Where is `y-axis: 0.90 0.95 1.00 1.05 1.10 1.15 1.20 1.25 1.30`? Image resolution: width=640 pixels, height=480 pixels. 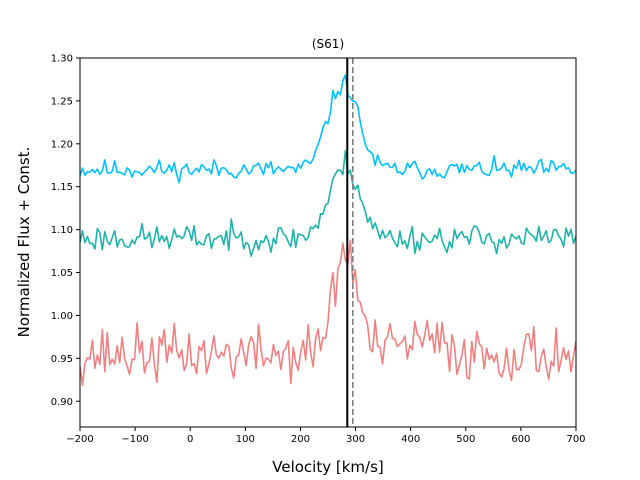 y-axis: 0.90 0.95 1.00 1.05 1.10 1.15 1.20 1.25 1.30 is located at coordinates (65, 231).